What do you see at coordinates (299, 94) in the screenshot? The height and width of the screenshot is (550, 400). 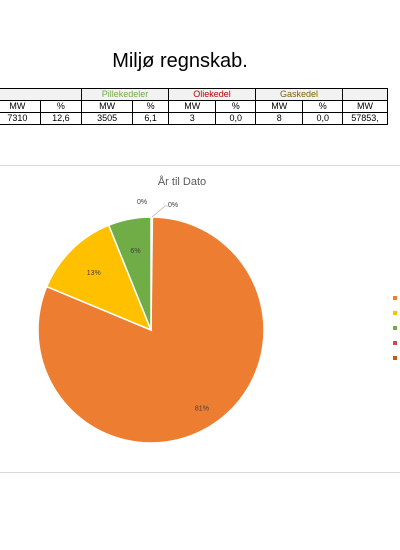 I see `group-gaskedel-label: Gaskedel` at bounding box center [299, 94].